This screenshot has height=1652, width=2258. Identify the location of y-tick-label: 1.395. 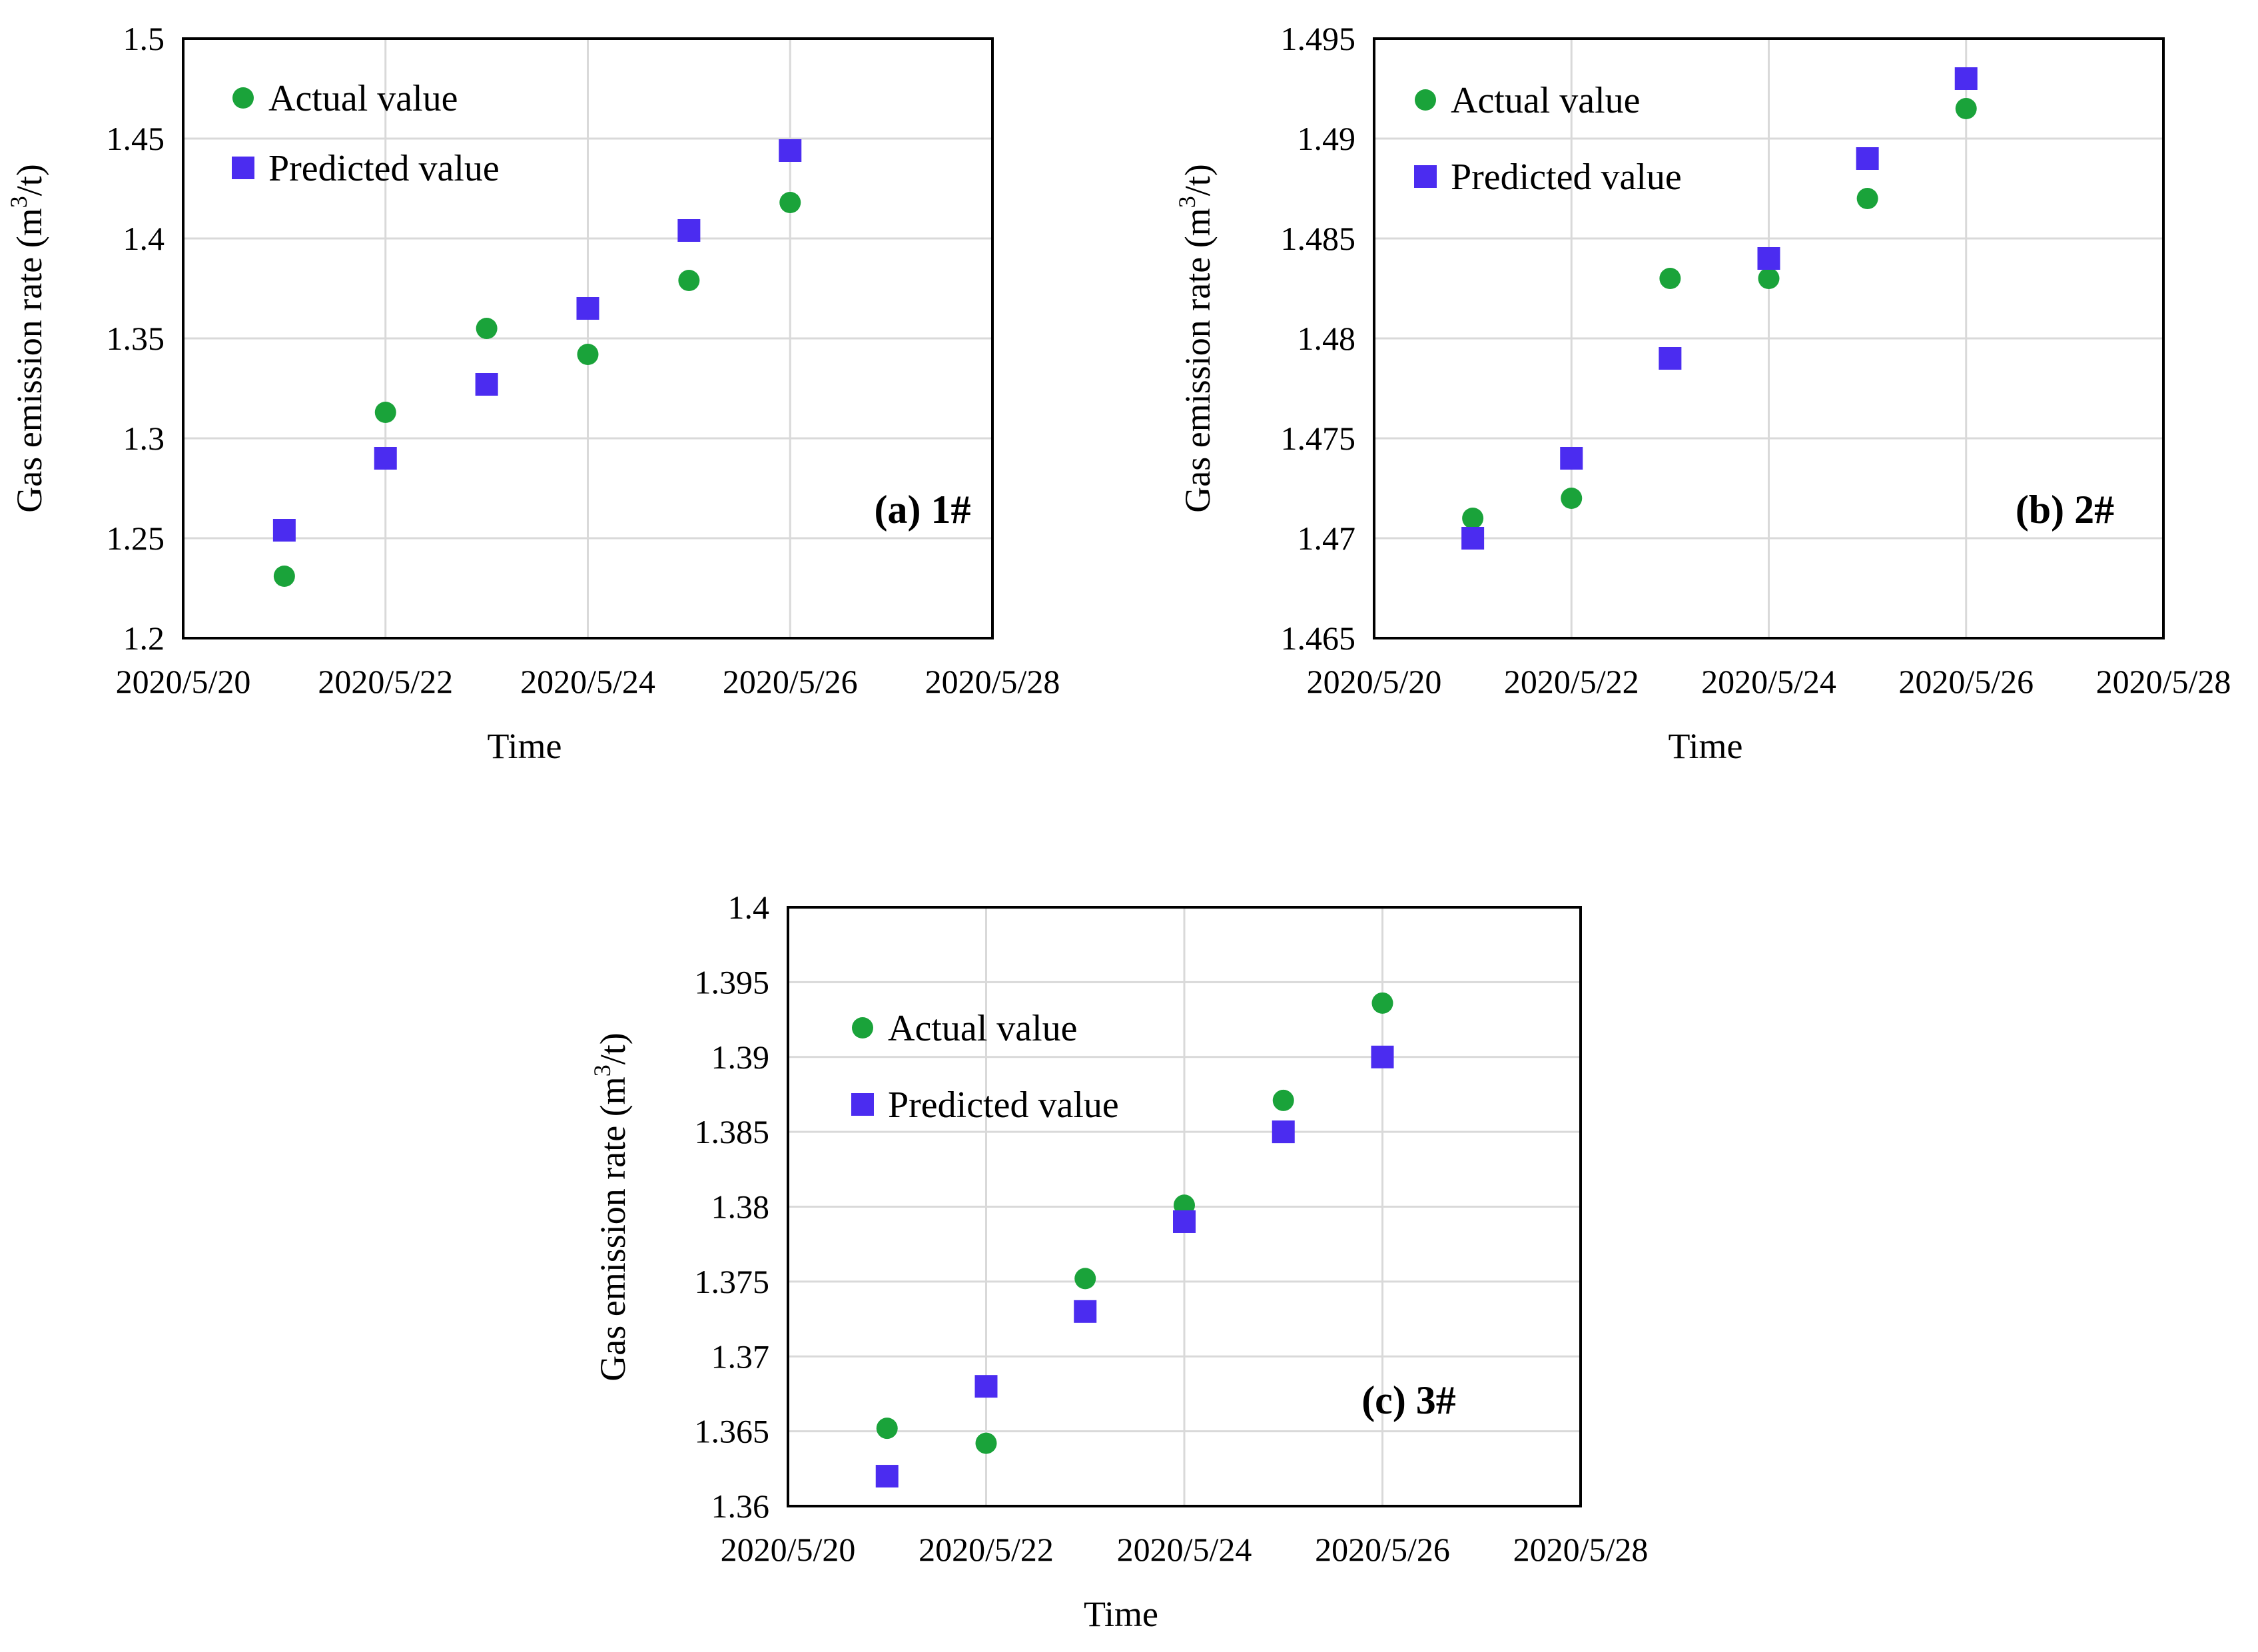
(732, 982).